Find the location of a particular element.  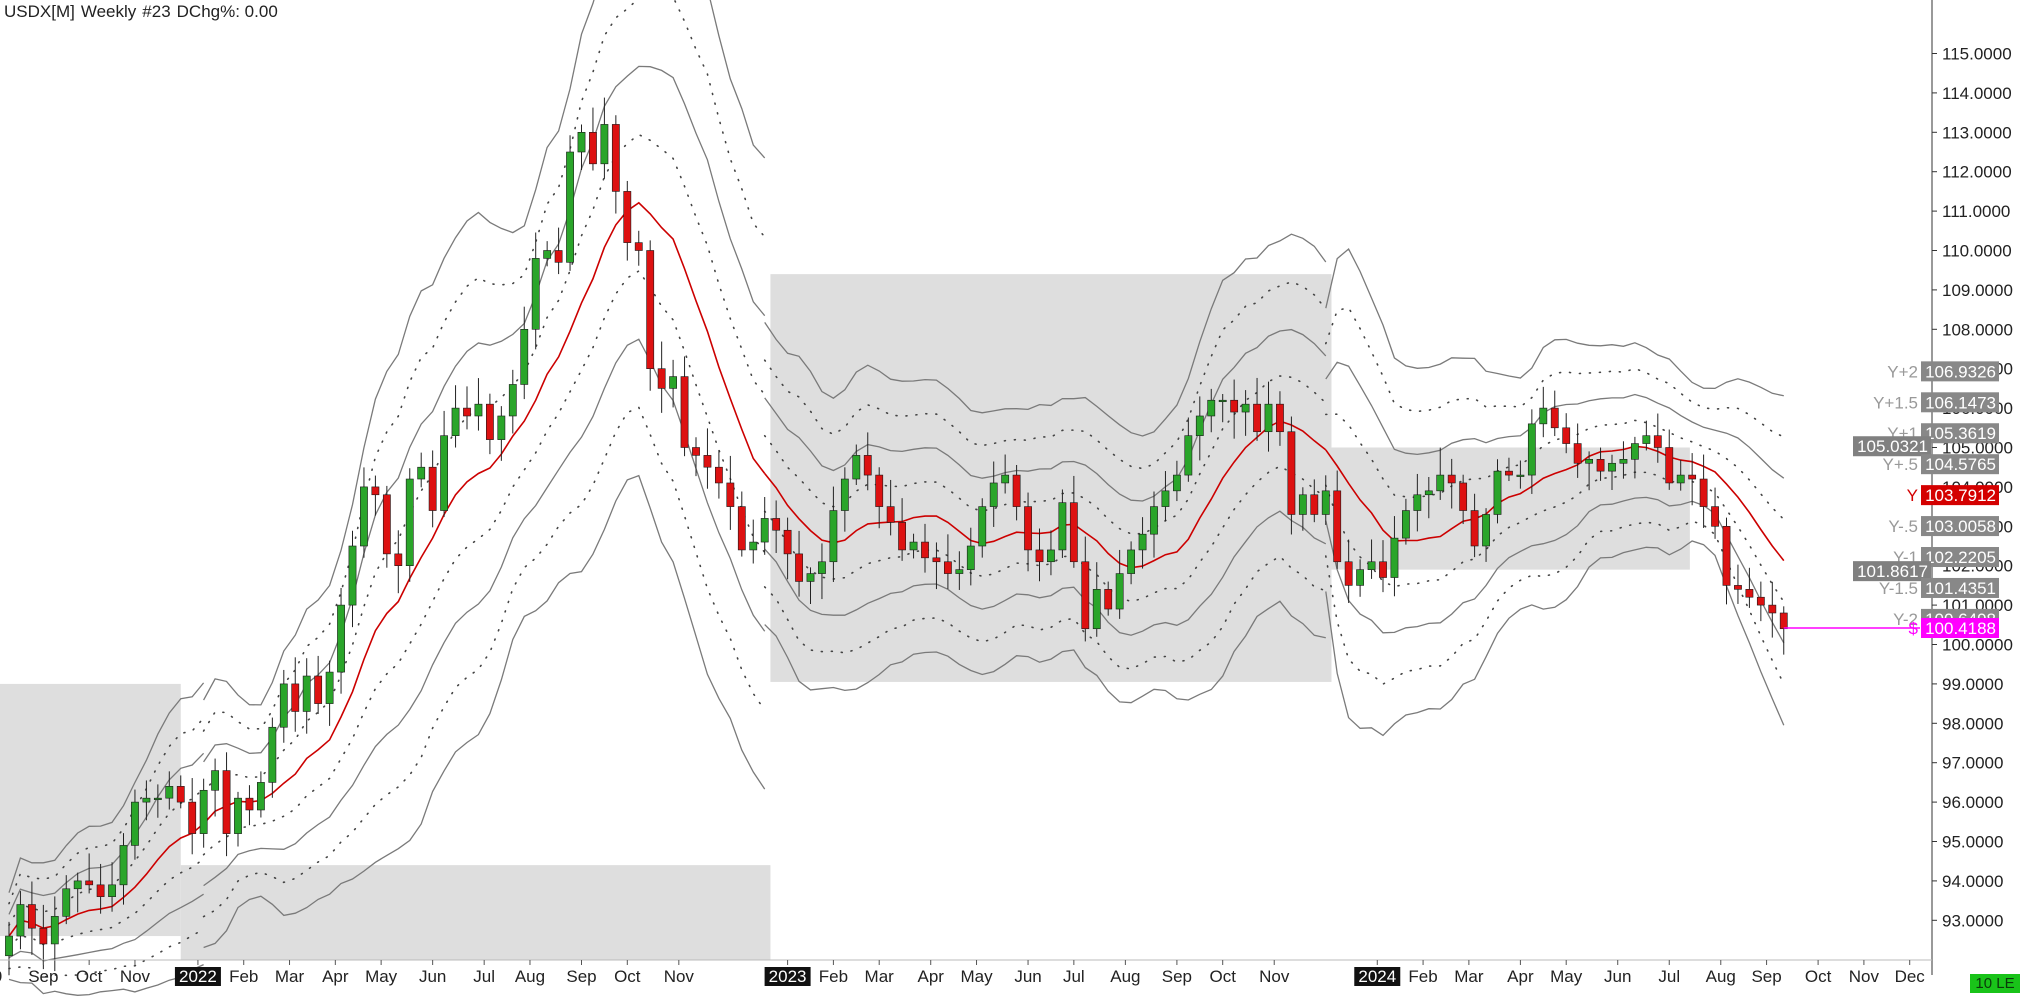

price-tick-label: 109.0000 is located at coordinates (1977, 290).